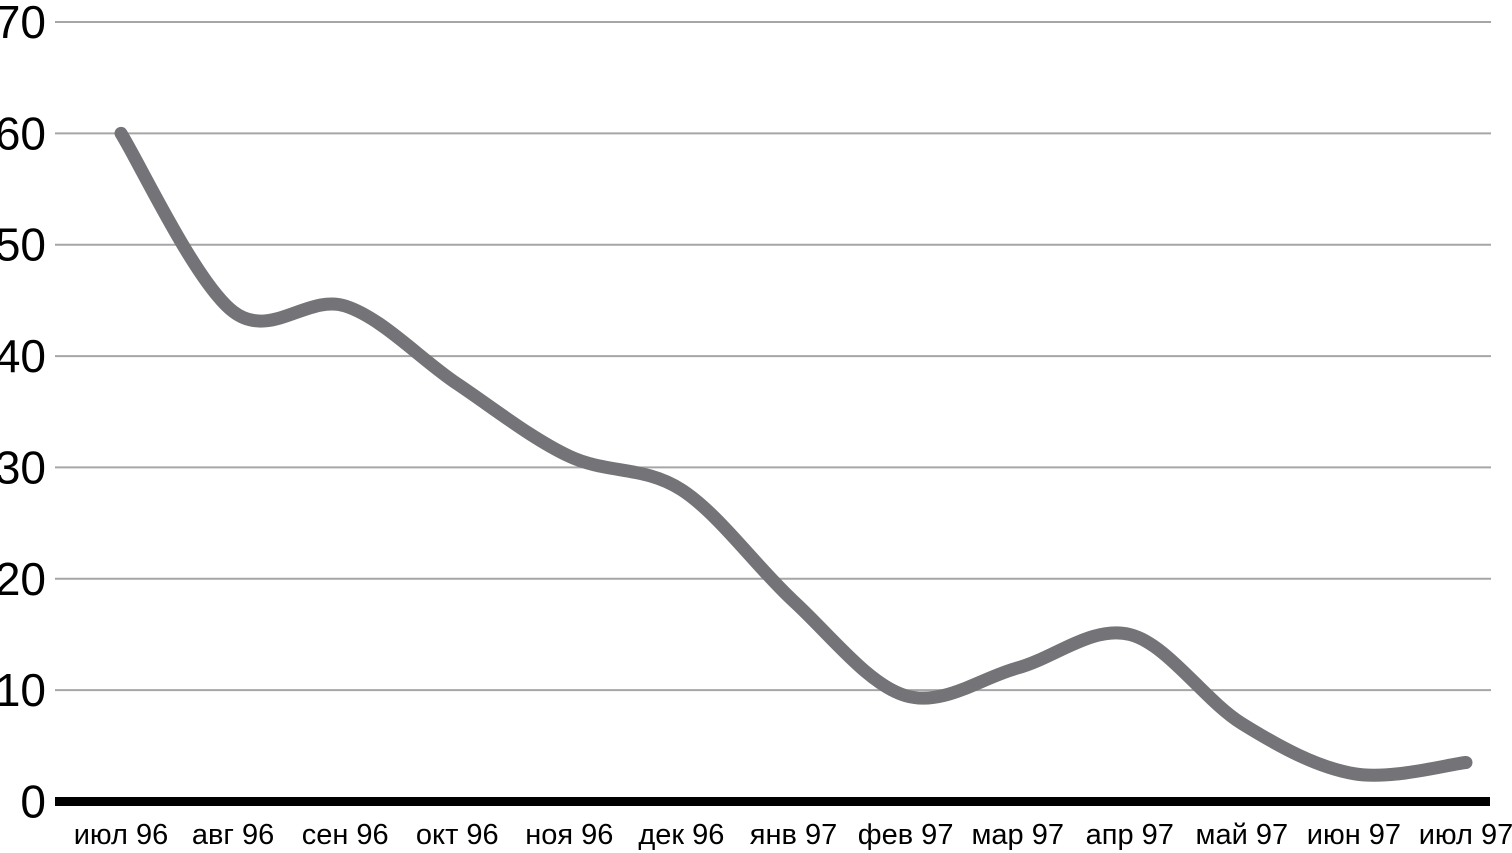 The image size is (1512, 853). Describe the element at coordinates (457, 835) in the screenshot. I see `x-axis-tick-label: окт 96` at that location.